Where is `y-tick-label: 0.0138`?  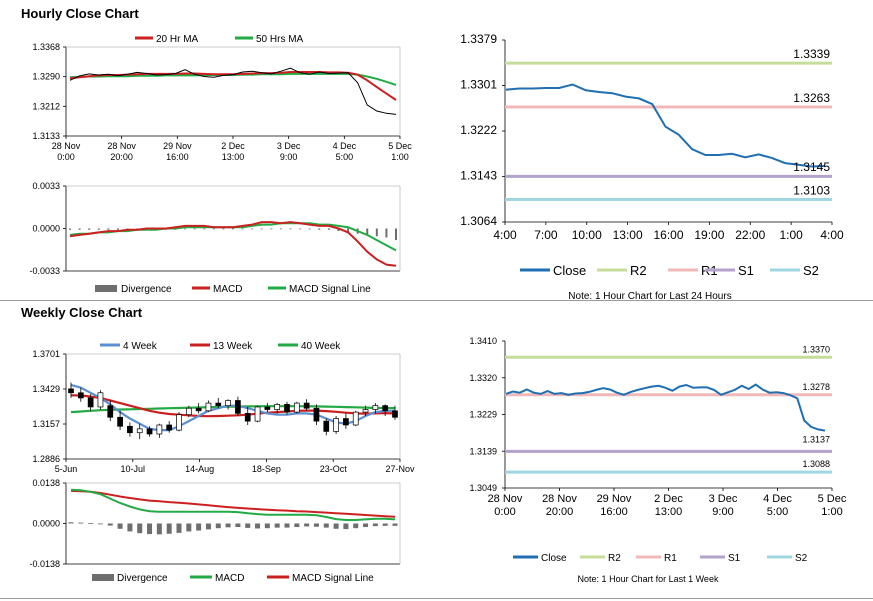 y-tick-label: 0.0138 is located at coordinates (46, 483).